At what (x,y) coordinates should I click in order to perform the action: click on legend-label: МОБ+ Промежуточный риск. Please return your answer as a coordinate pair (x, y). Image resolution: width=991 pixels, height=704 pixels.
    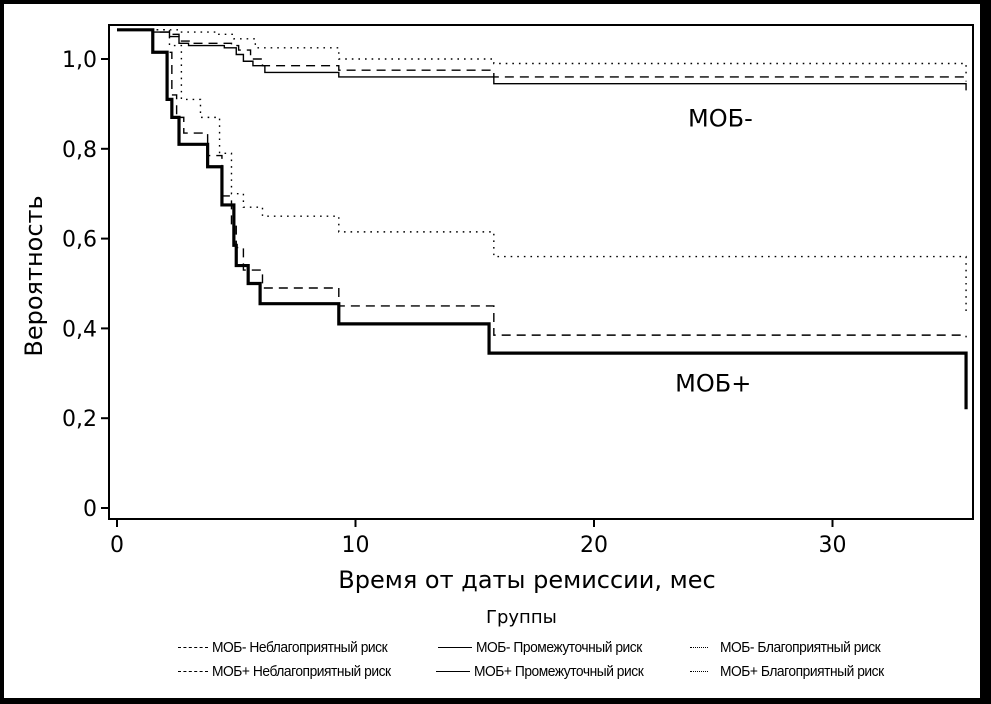
    Looking at the image, I should click on (559, 671).